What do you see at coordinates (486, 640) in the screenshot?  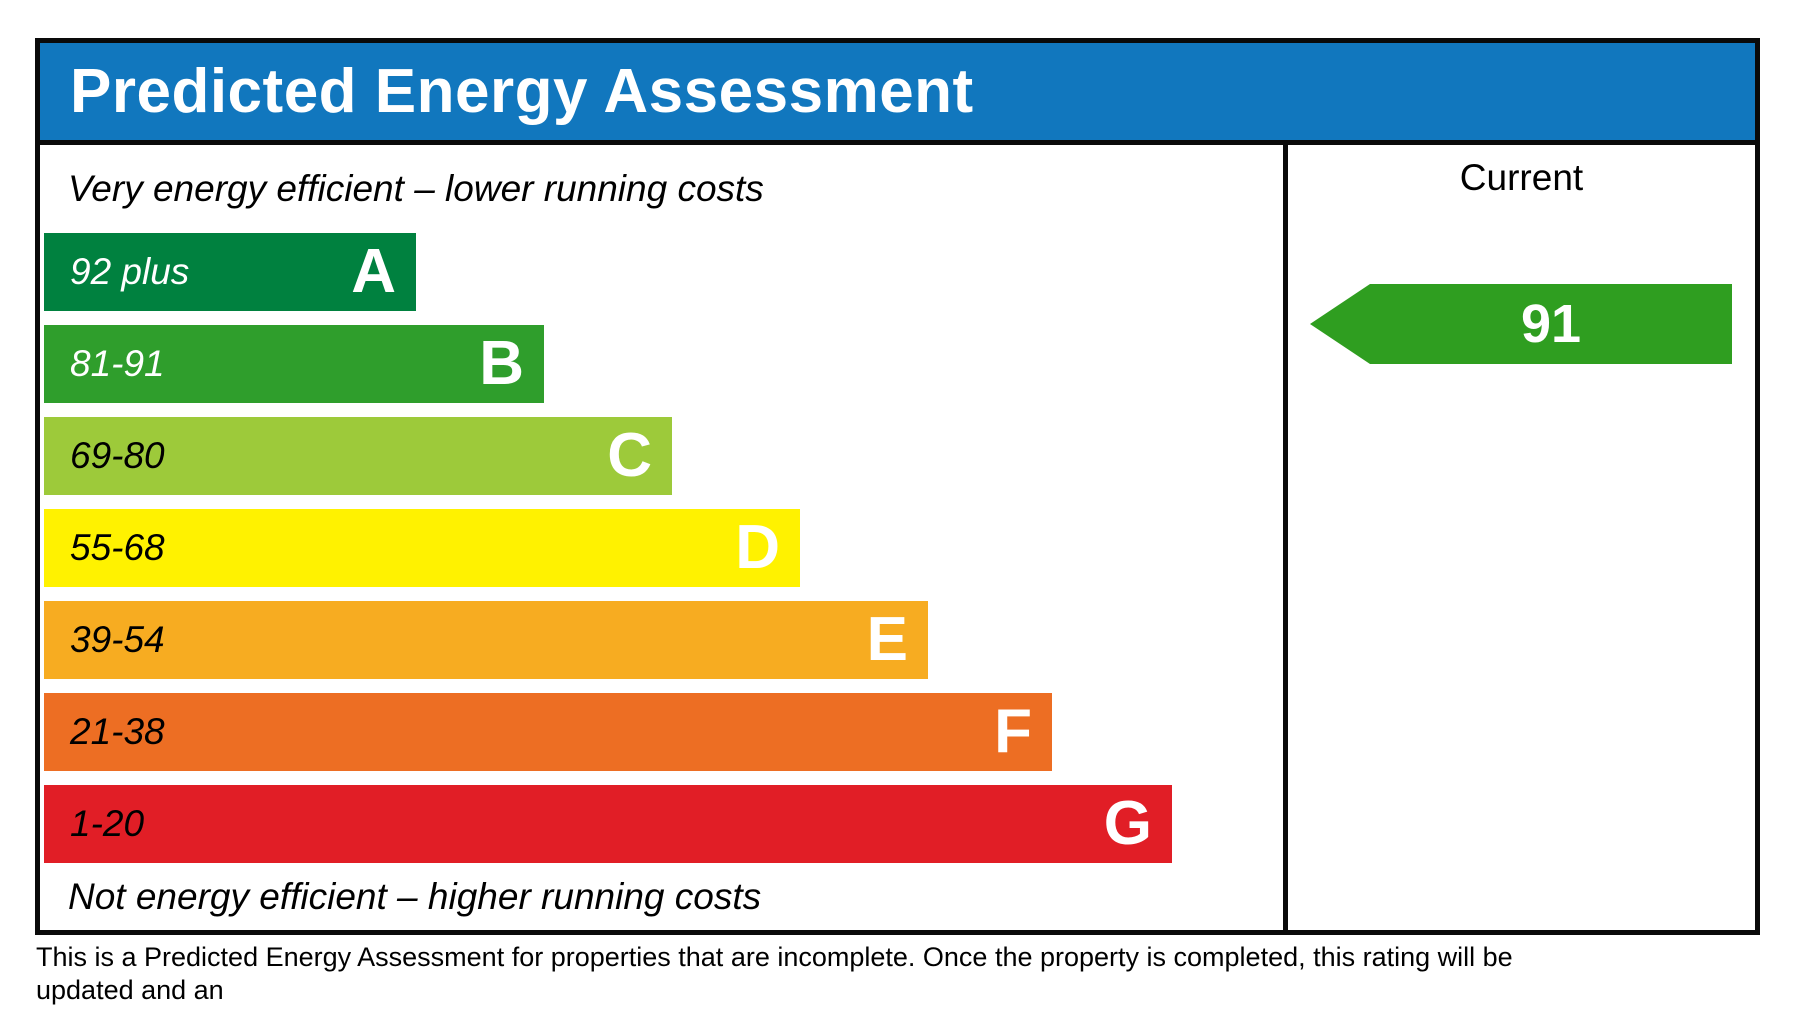 I see `rating-band-e: 39-54 E` at bounding box center [486, 640].